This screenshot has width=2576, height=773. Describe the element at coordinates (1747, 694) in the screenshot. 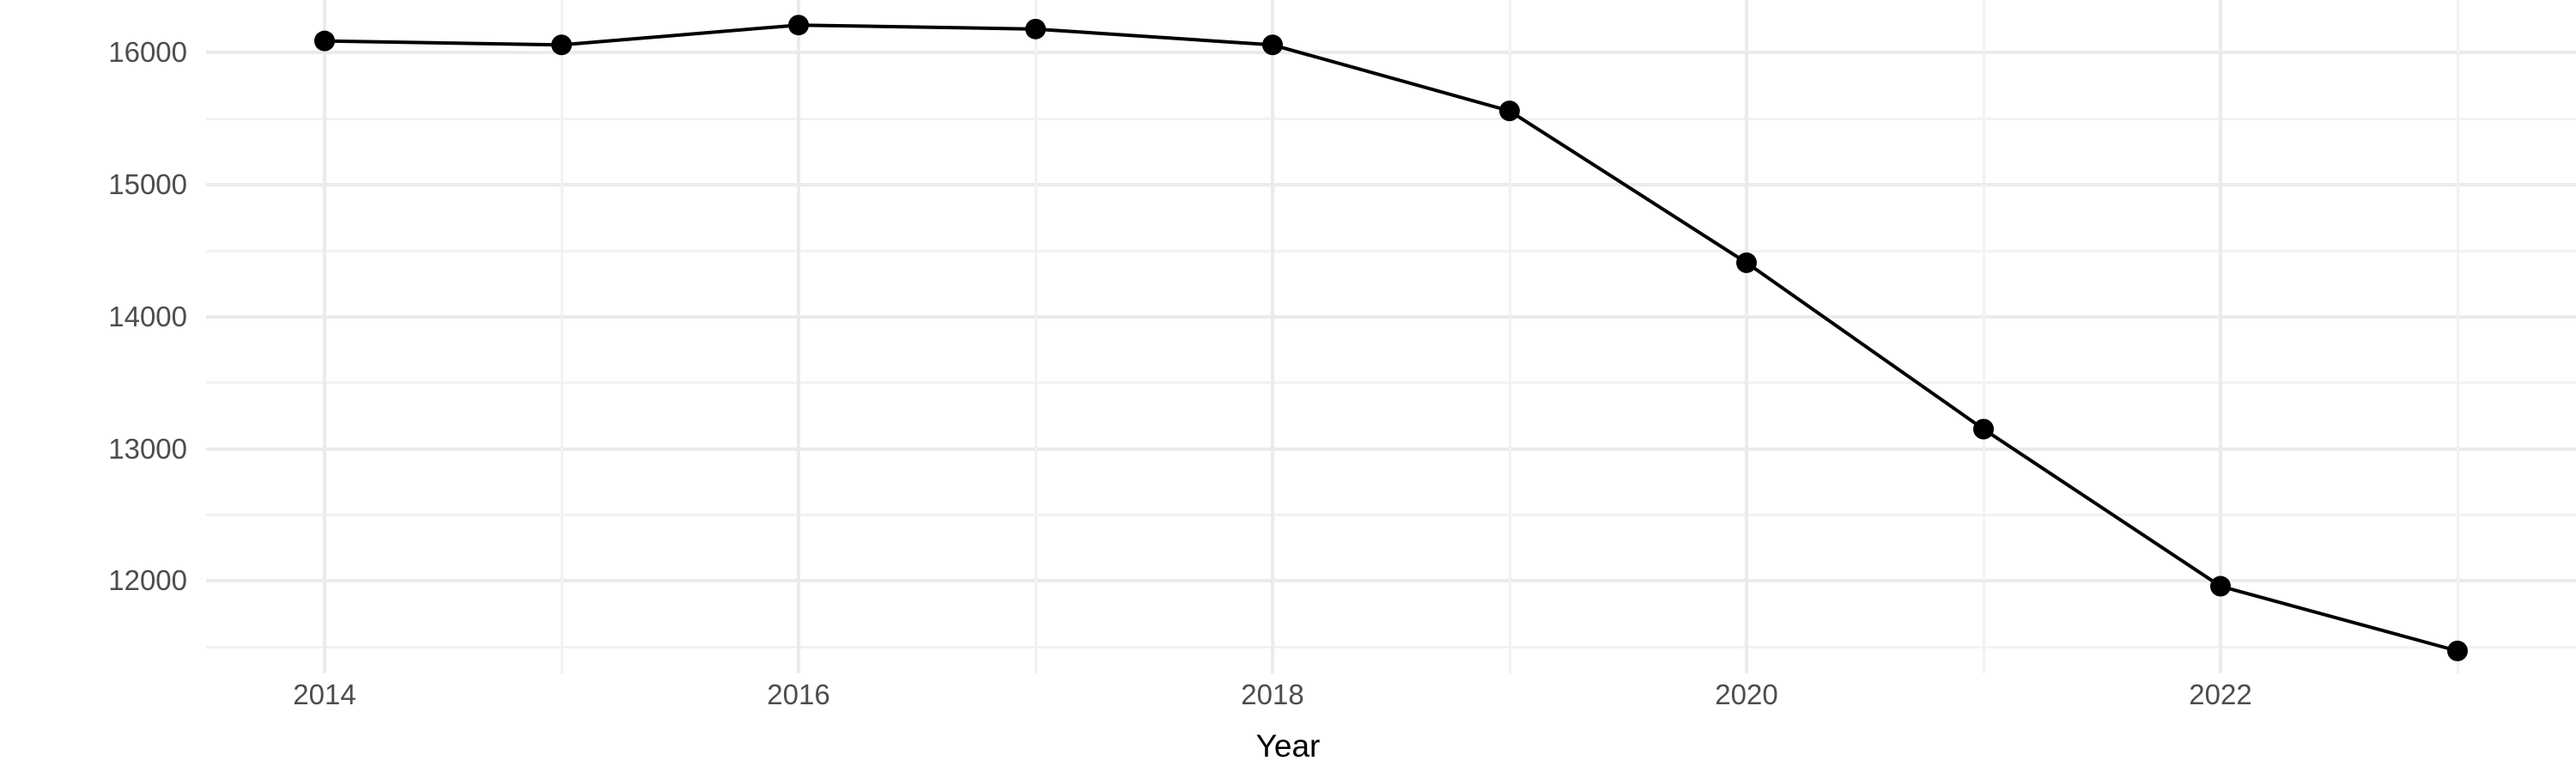

I see `x-axis-tick-label: 2020` at that location.